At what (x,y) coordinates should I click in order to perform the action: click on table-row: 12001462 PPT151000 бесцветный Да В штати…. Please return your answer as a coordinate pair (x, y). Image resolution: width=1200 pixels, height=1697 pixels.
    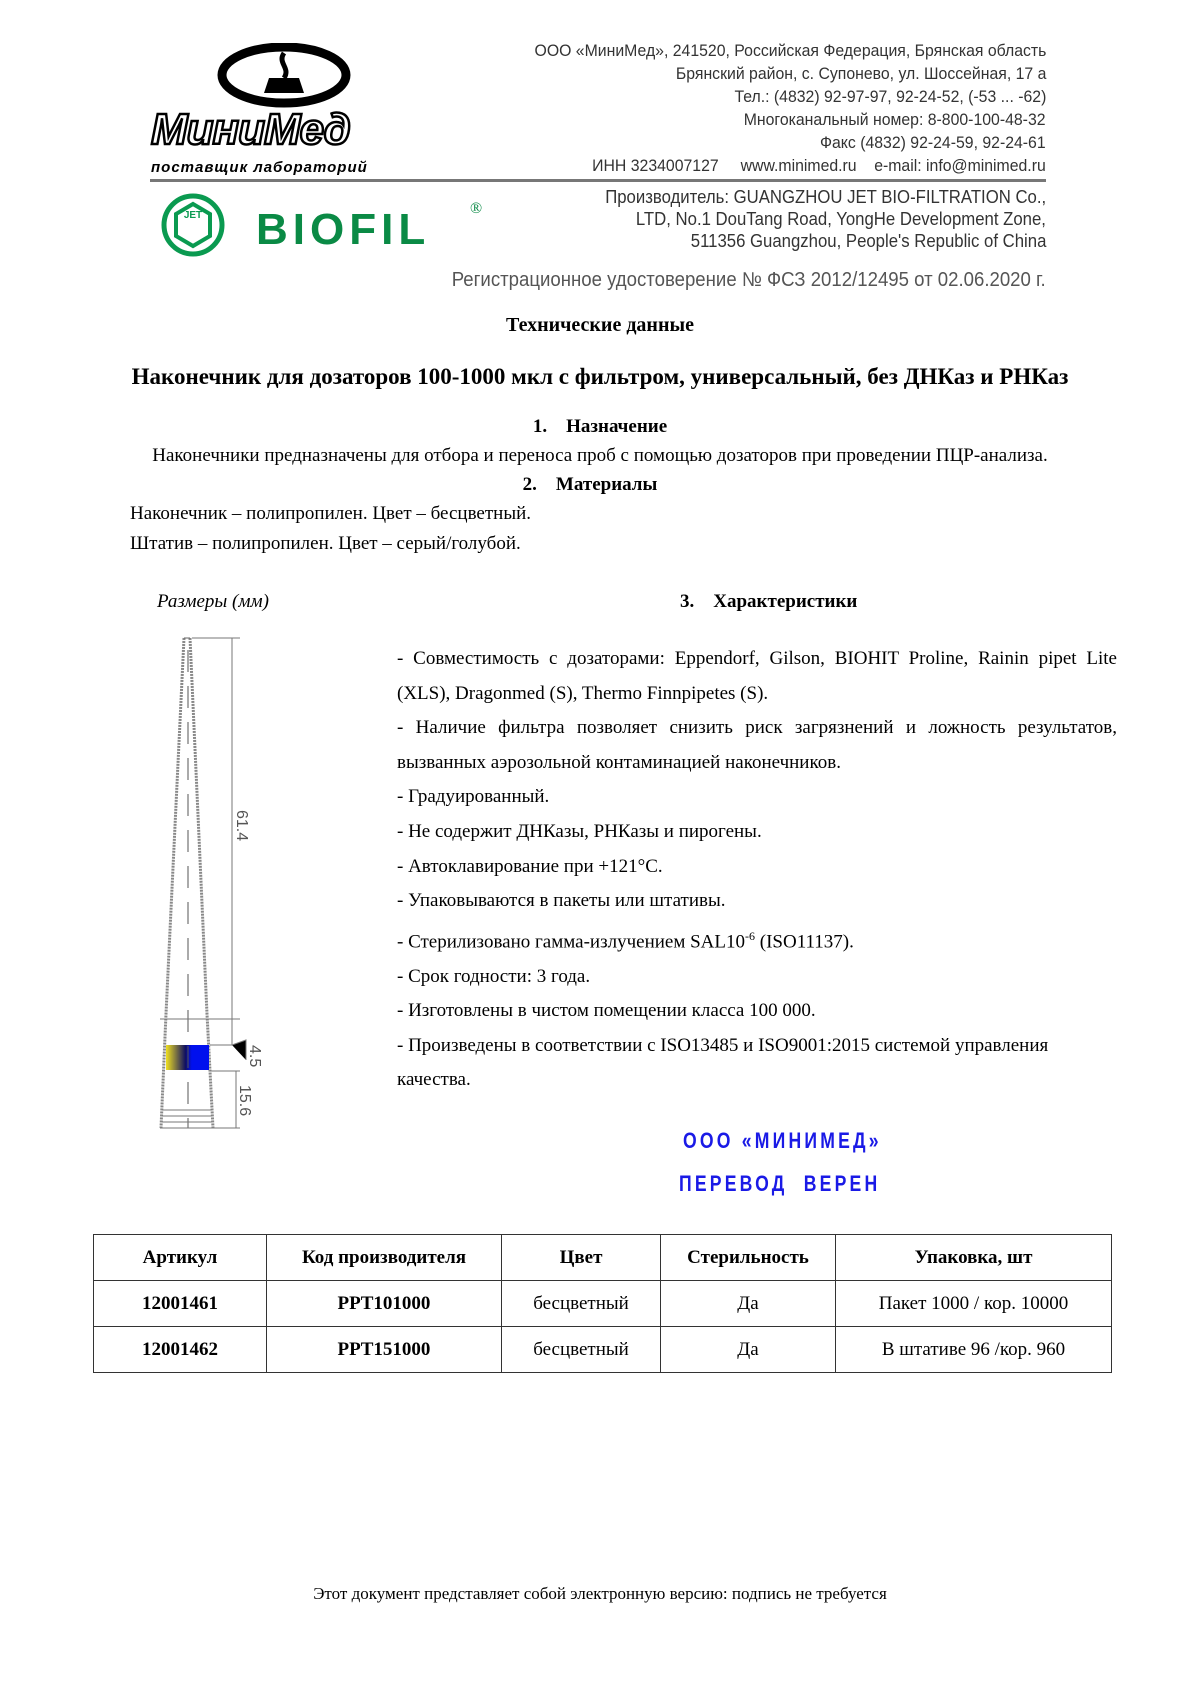
    Looking at the image, I should click on (602, 1349).